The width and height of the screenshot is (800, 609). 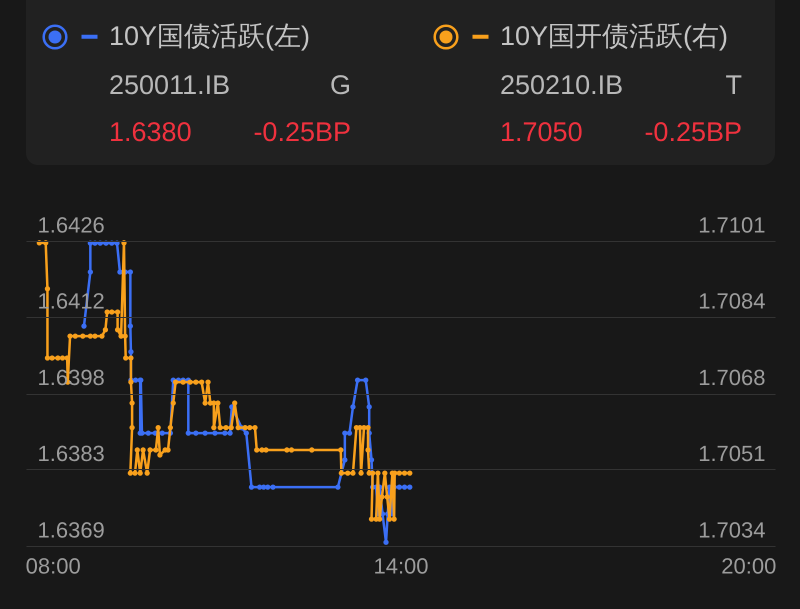 I want to click on x-tick-label: 08:00, so click(x=53, y=566).